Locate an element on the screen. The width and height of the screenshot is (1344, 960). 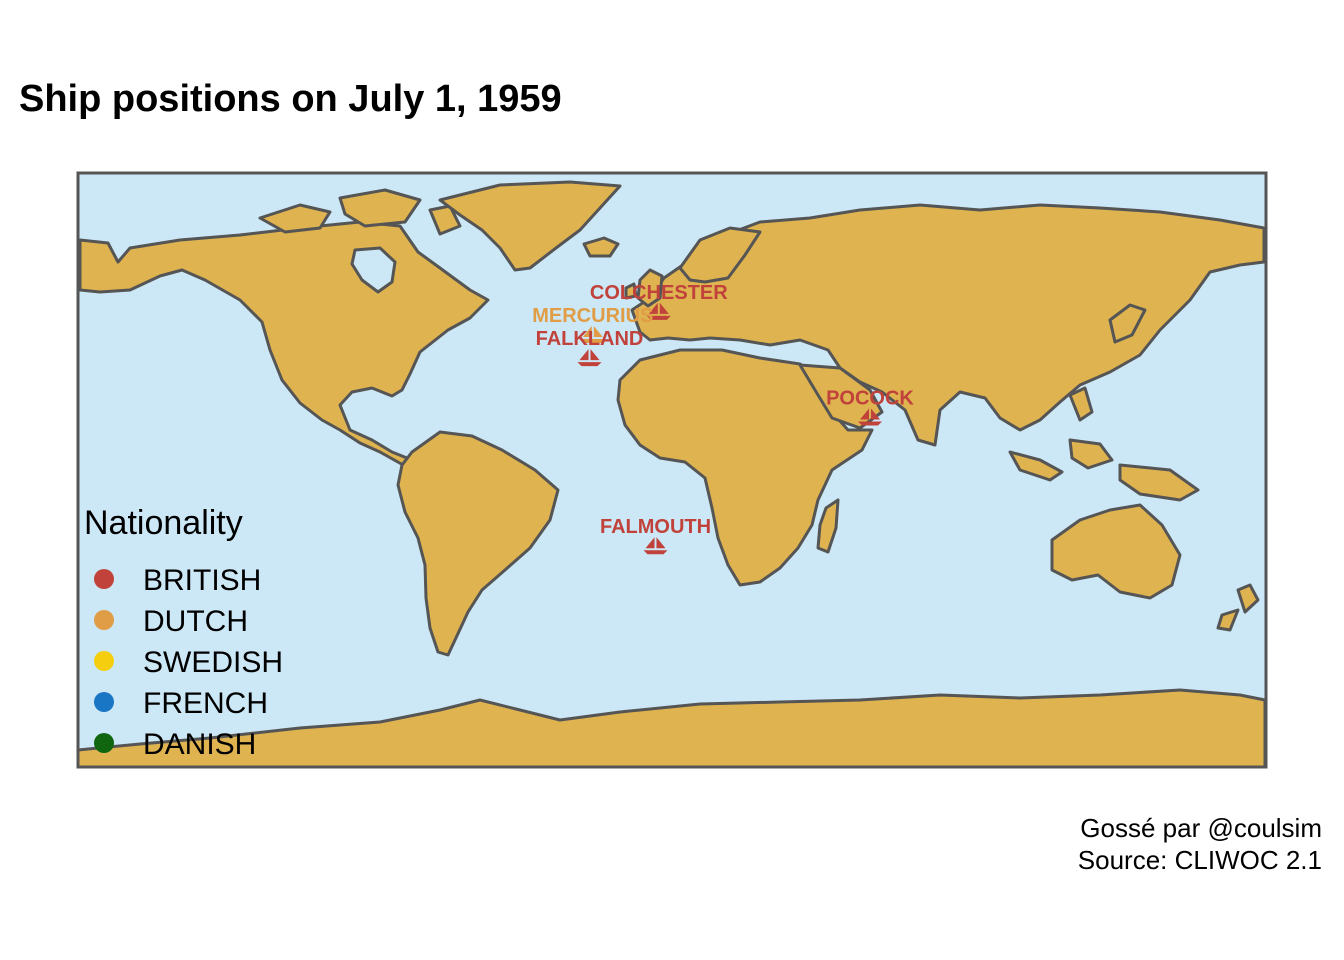
landmass-arabia is located at coordinates (841, 396).